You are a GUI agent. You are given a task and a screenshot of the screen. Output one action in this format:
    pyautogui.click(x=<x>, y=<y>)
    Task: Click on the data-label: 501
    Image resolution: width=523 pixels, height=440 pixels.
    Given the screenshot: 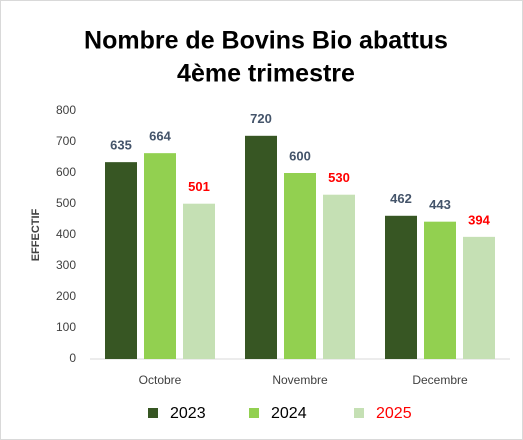 What is the action you would take?
    pyautogui.click(x=199, y=186)
    